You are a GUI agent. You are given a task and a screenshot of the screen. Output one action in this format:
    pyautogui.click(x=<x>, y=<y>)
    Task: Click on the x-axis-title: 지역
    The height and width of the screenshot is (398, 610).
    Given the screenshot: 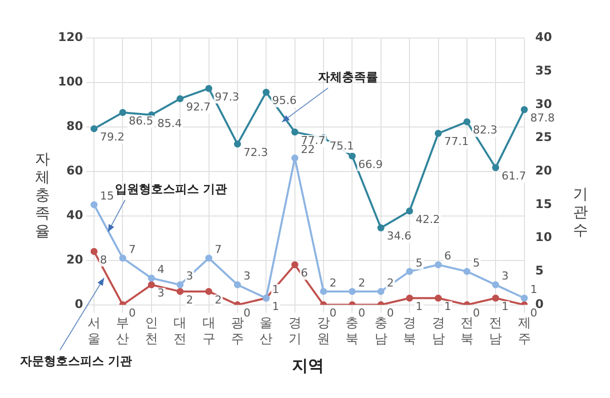 What is the action you would take?
    pyautogui.click(x=308, y=366)
    